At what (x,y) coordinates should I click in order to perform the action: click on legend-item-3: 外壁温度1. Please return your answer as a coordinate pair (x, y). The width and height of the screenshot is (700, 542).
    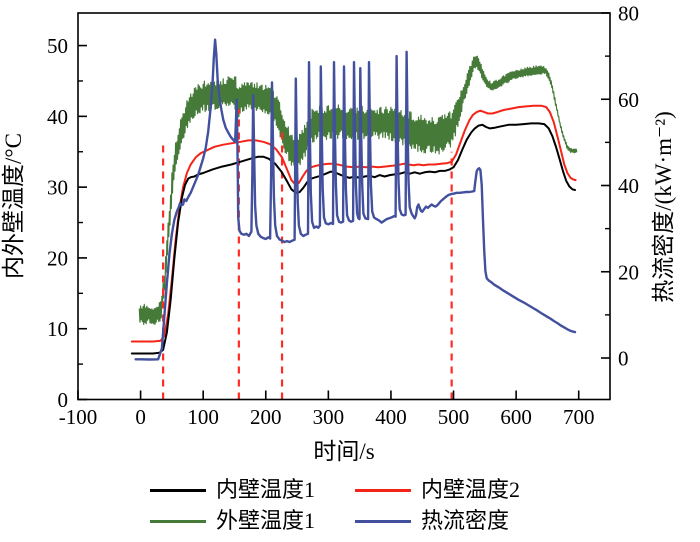
    Looking at the image, I should click on (232, 521).